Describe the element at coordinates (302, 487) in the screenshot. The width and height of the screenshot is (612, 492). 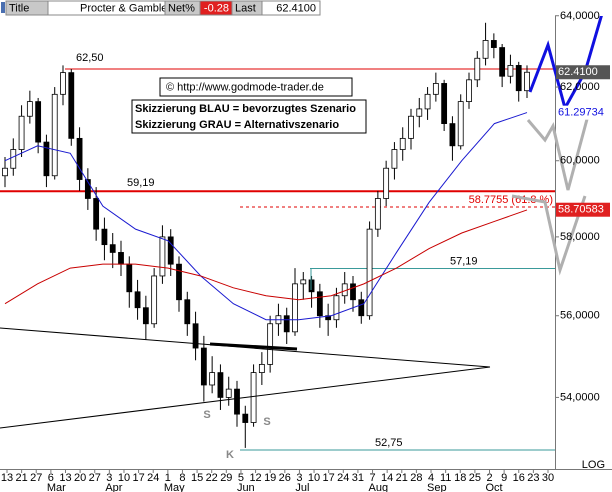
I see `month-label: Jul` at that location.